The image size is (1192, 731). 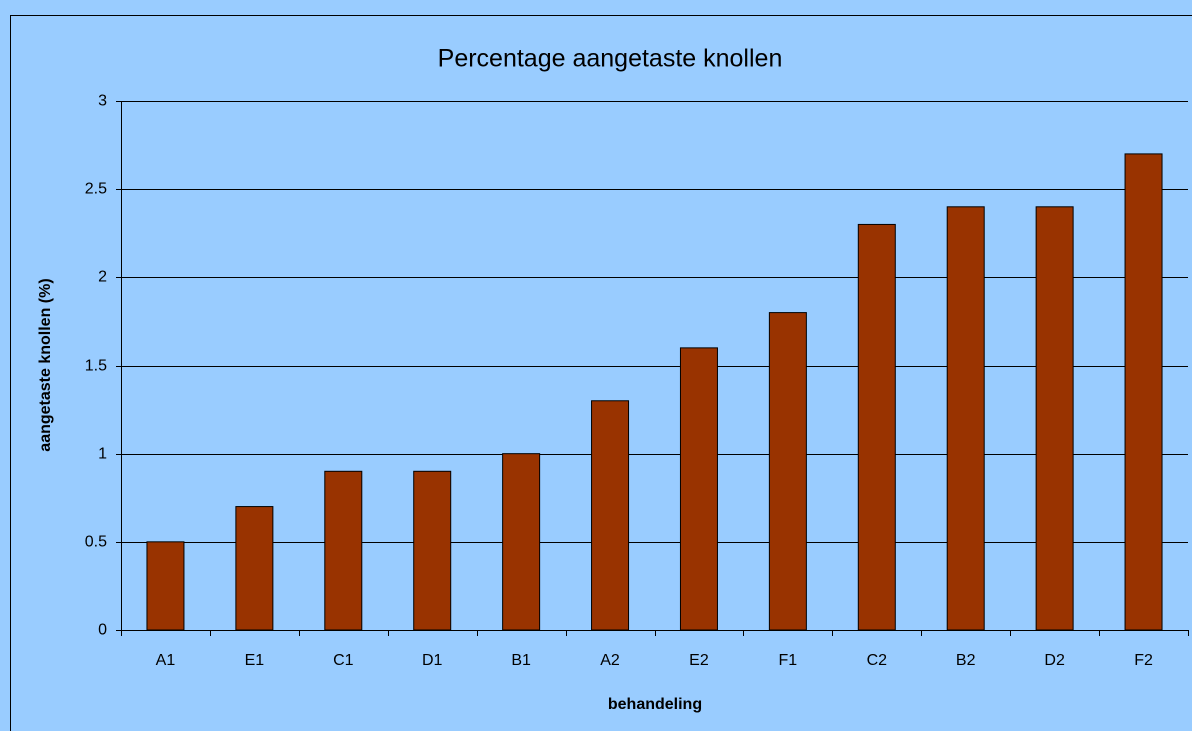 What do you see at coordinates (96, 542) in the screenshot?
I see `y-tick-label: 0.5` at bounding box center [96, 542].